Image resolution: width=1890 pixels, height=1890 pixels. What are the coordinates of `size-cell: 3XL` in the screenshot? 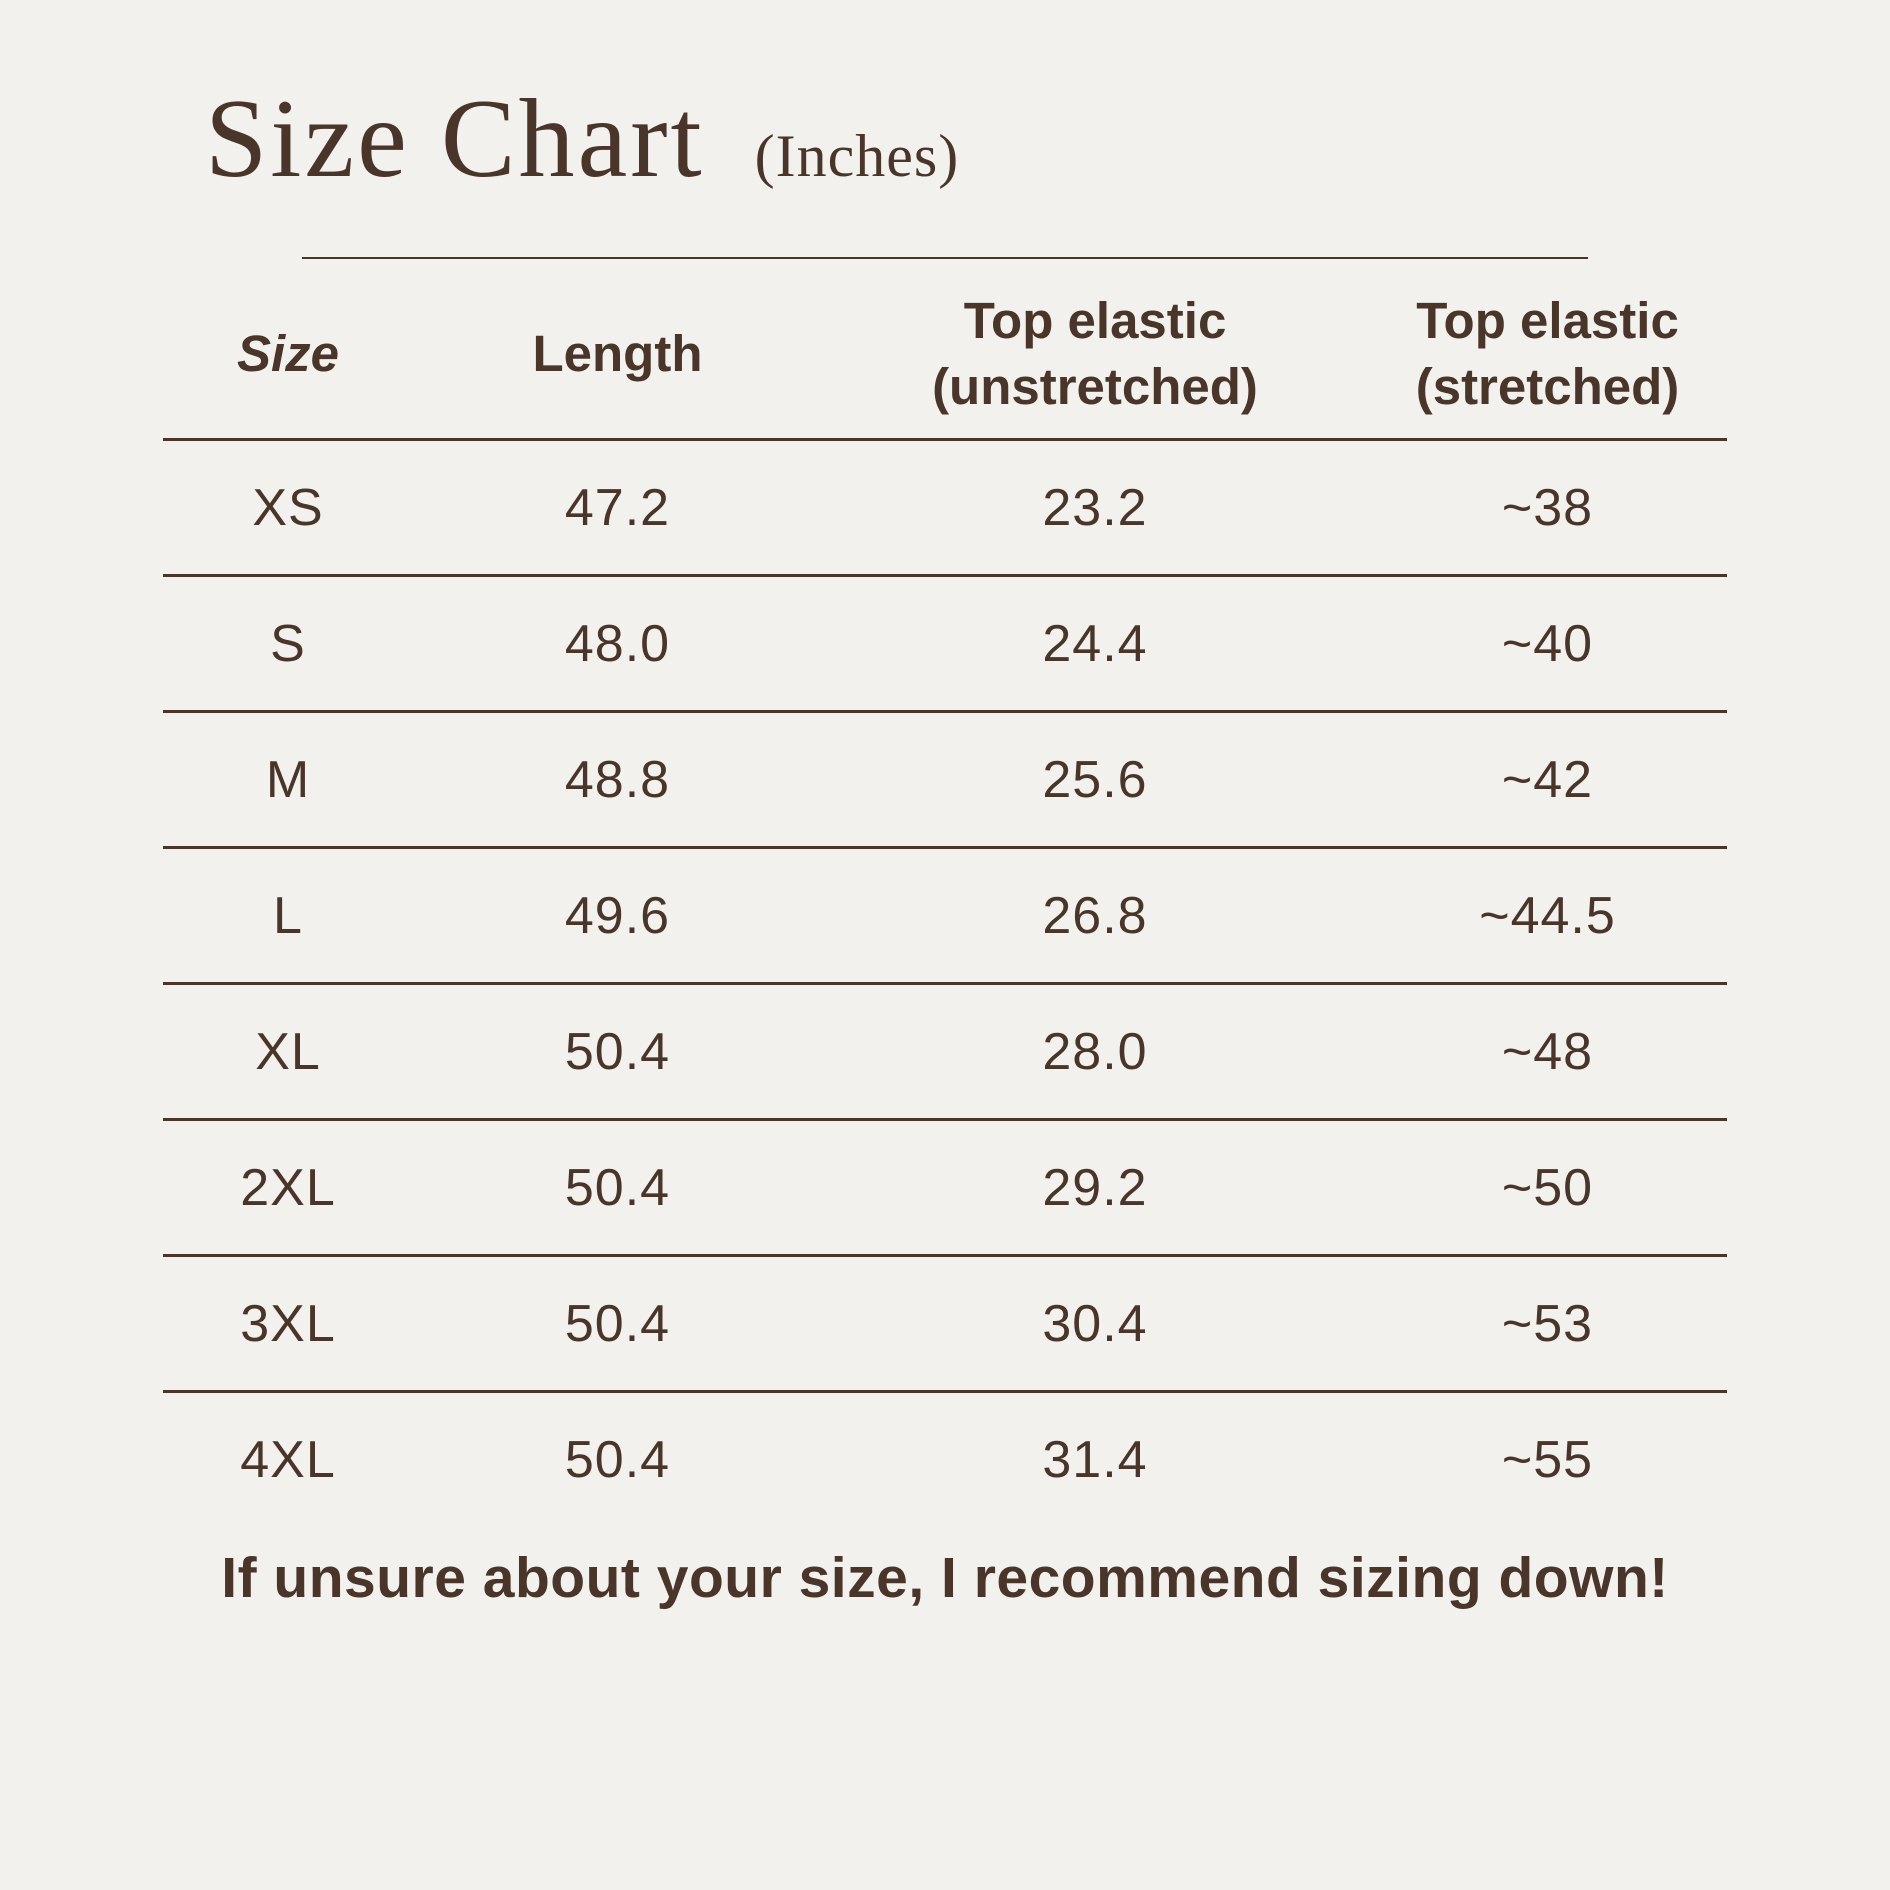 It's located at (288, 1324).